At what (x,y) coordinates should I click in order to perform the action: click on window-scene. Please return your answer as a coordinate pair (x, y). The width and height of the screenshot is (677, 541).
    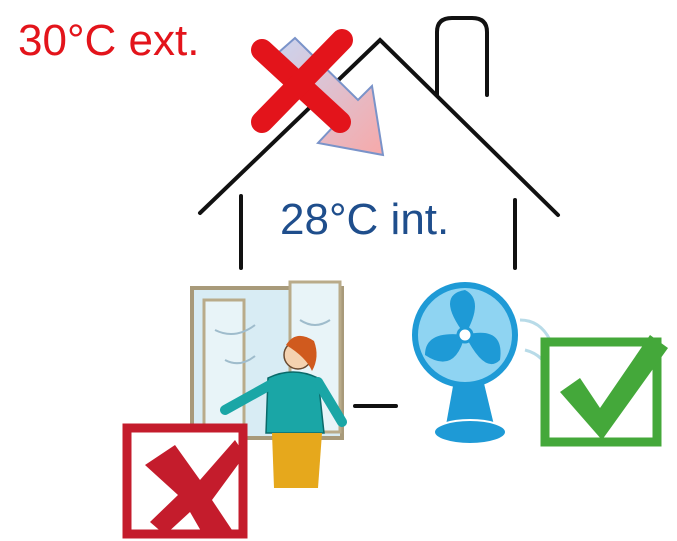
    Looking at the image, I should click on (268, 384).